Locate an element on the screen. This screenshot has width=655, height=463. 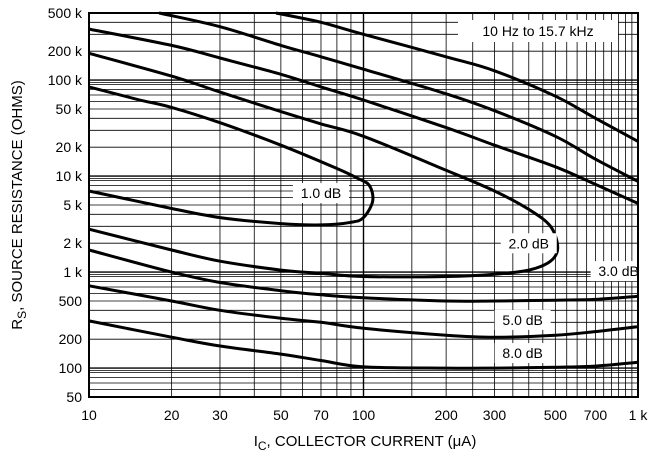
x-tick-label: 70 is located at coordinates (321, 415).